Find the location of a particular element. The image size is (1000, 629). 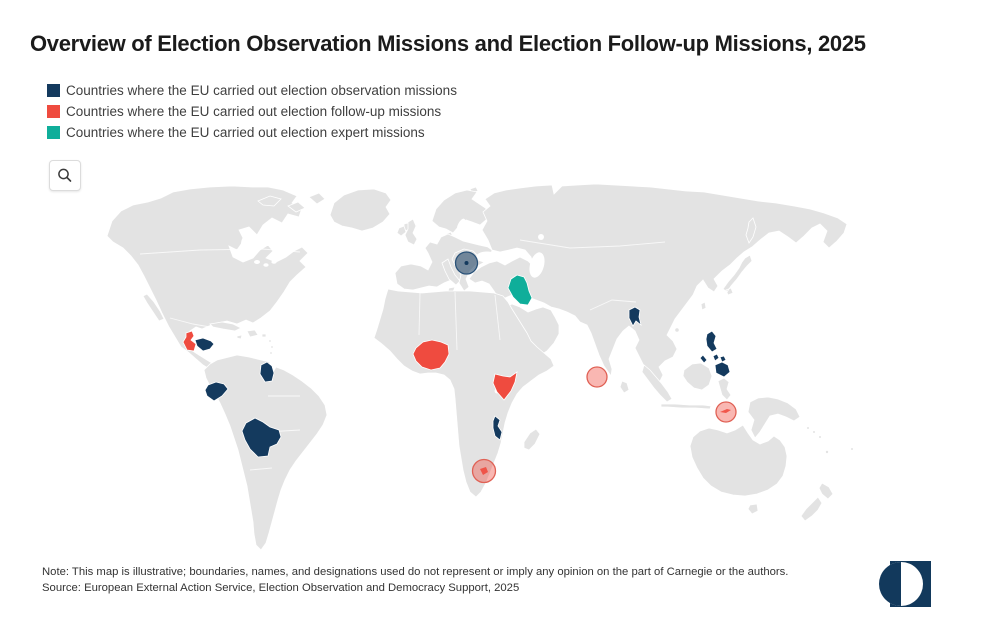

expert-countries is located at coordinates (520, 290).